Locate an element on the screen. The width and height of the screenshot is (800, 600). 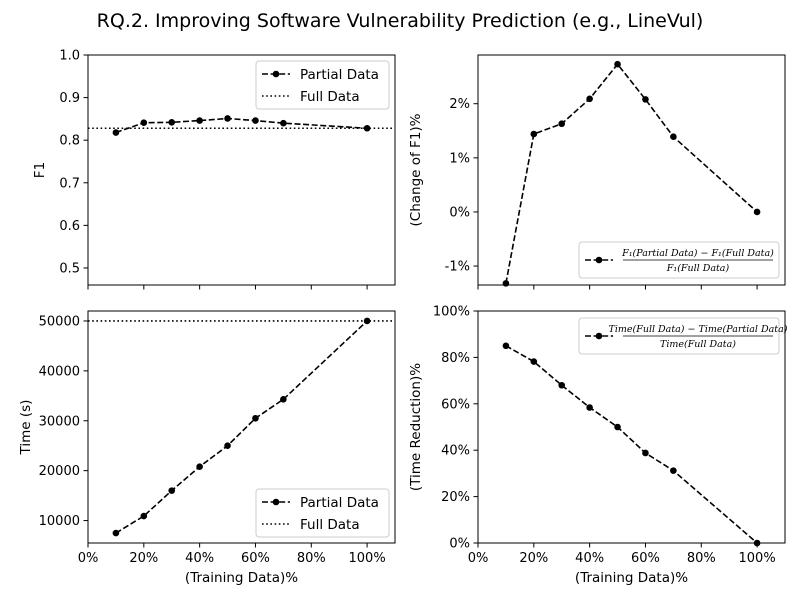
y-axis-label-time: Time (s) is located at coordinates (26, 428).